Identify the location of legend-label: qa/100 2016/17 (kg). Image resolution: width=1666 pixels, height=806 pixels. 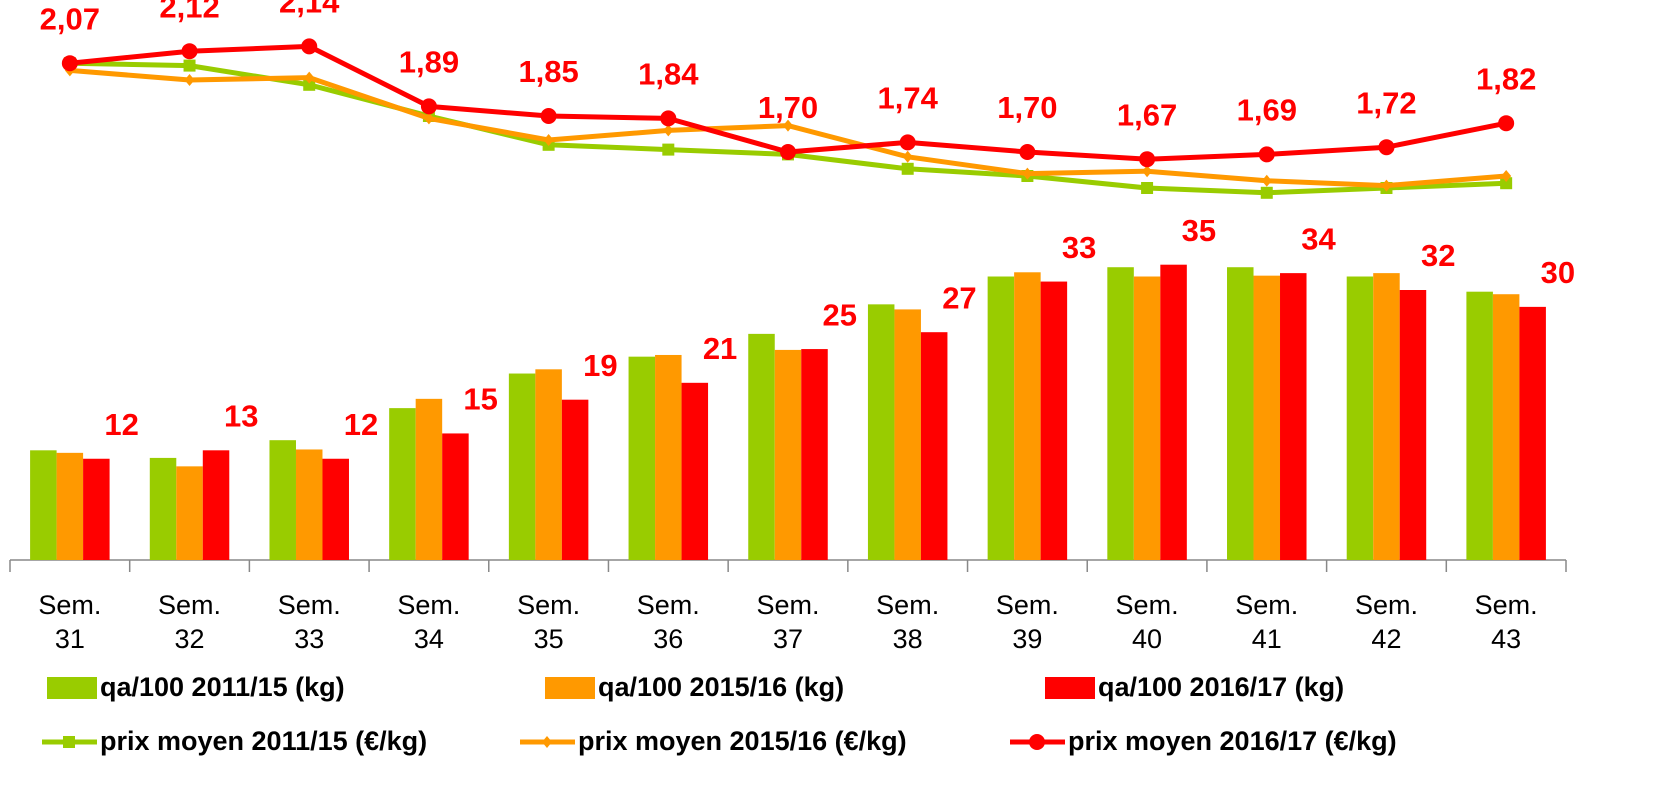
(1221, 687).